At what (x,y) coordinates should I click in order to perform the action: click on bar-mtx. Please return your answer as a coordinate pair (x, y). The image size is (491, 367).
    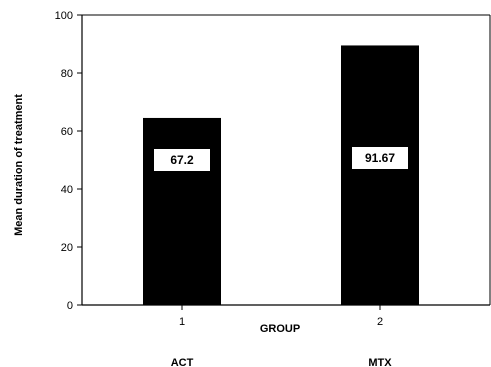
    Looking at the image, I should click on (380, 175).